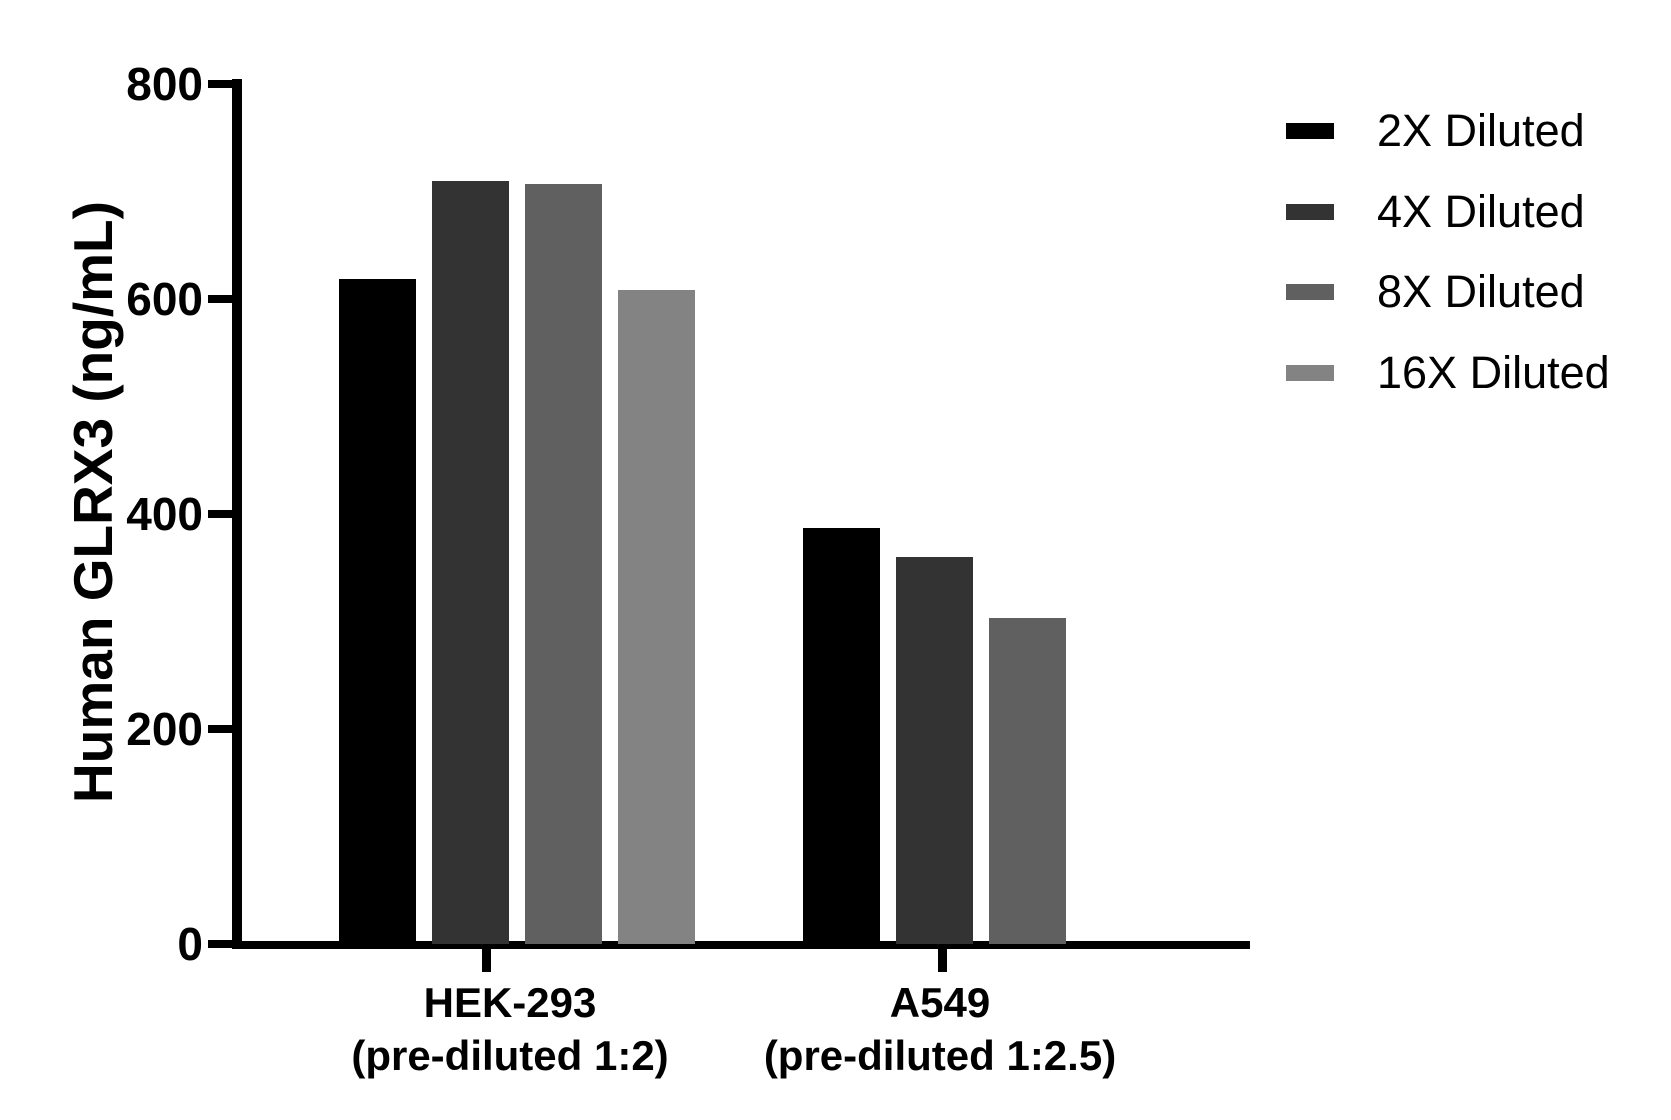 The height and width of the screenshot is (1120, 1671). Describe the element at coordinates (164, 729) in the screenshot. I see `y-tick-label-200: 200` at that location.